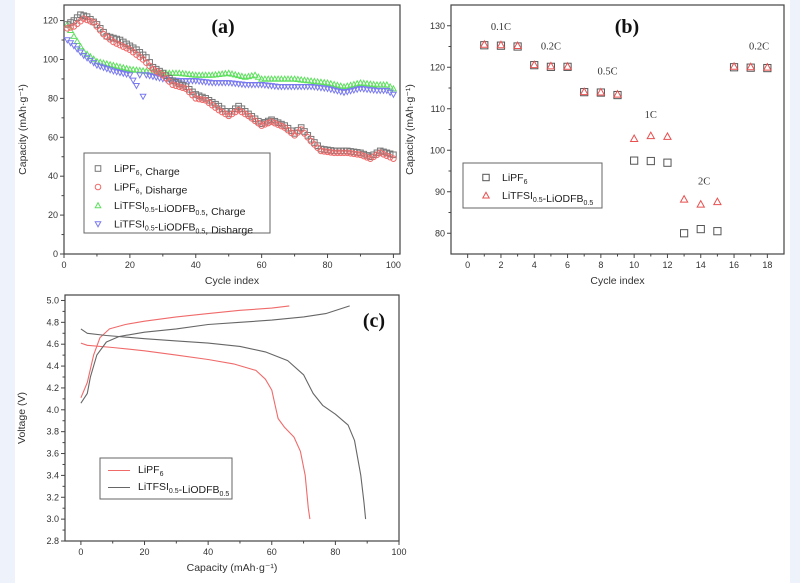  What do you see at coordinates (232, 281) in the screenshot?
I see `x-axis-label: Cycle index` at bounding box center [232, 281].